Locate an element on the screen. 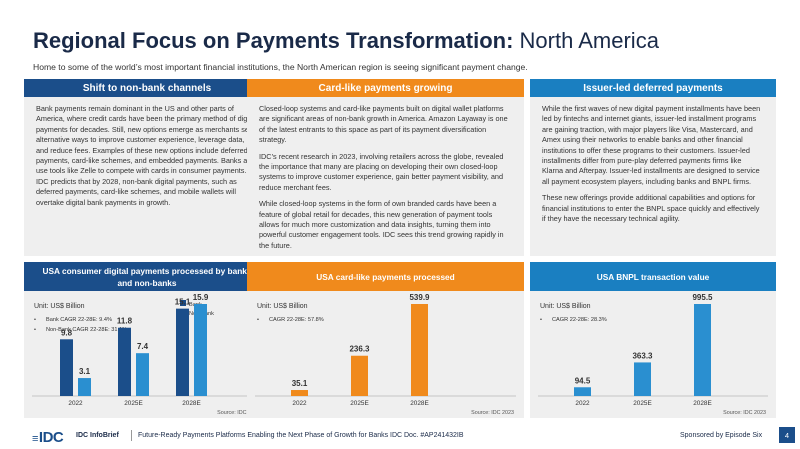 The width and height of the screenshot is (800, 449). chart-panel-card-like: USA card-like payments processed Unit is located at coordinates (385, 340).